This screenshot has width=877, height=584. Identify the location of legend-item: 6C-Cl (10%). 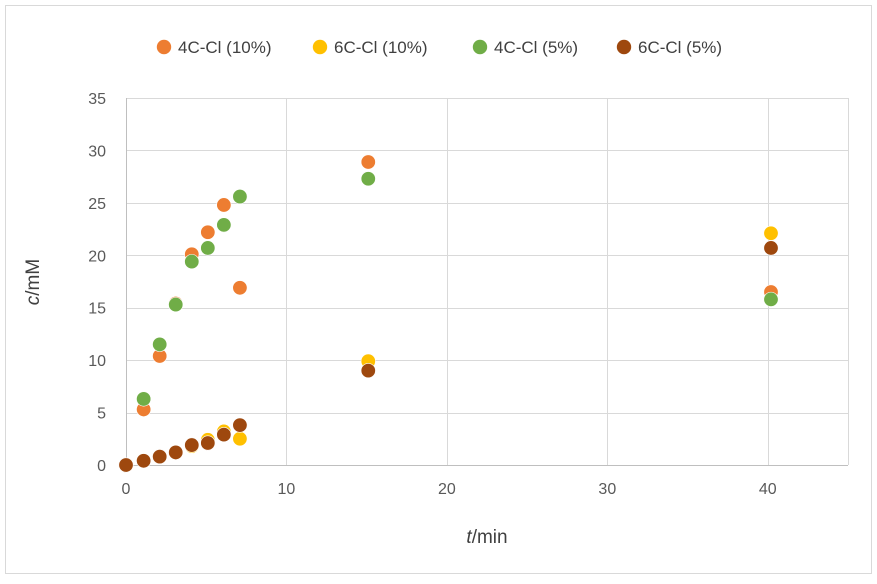
(370, 47).